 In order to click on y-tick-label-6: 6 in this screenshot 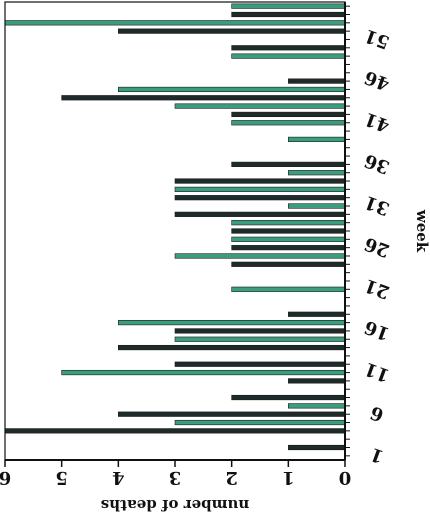, I will do `click(5, 477)`.